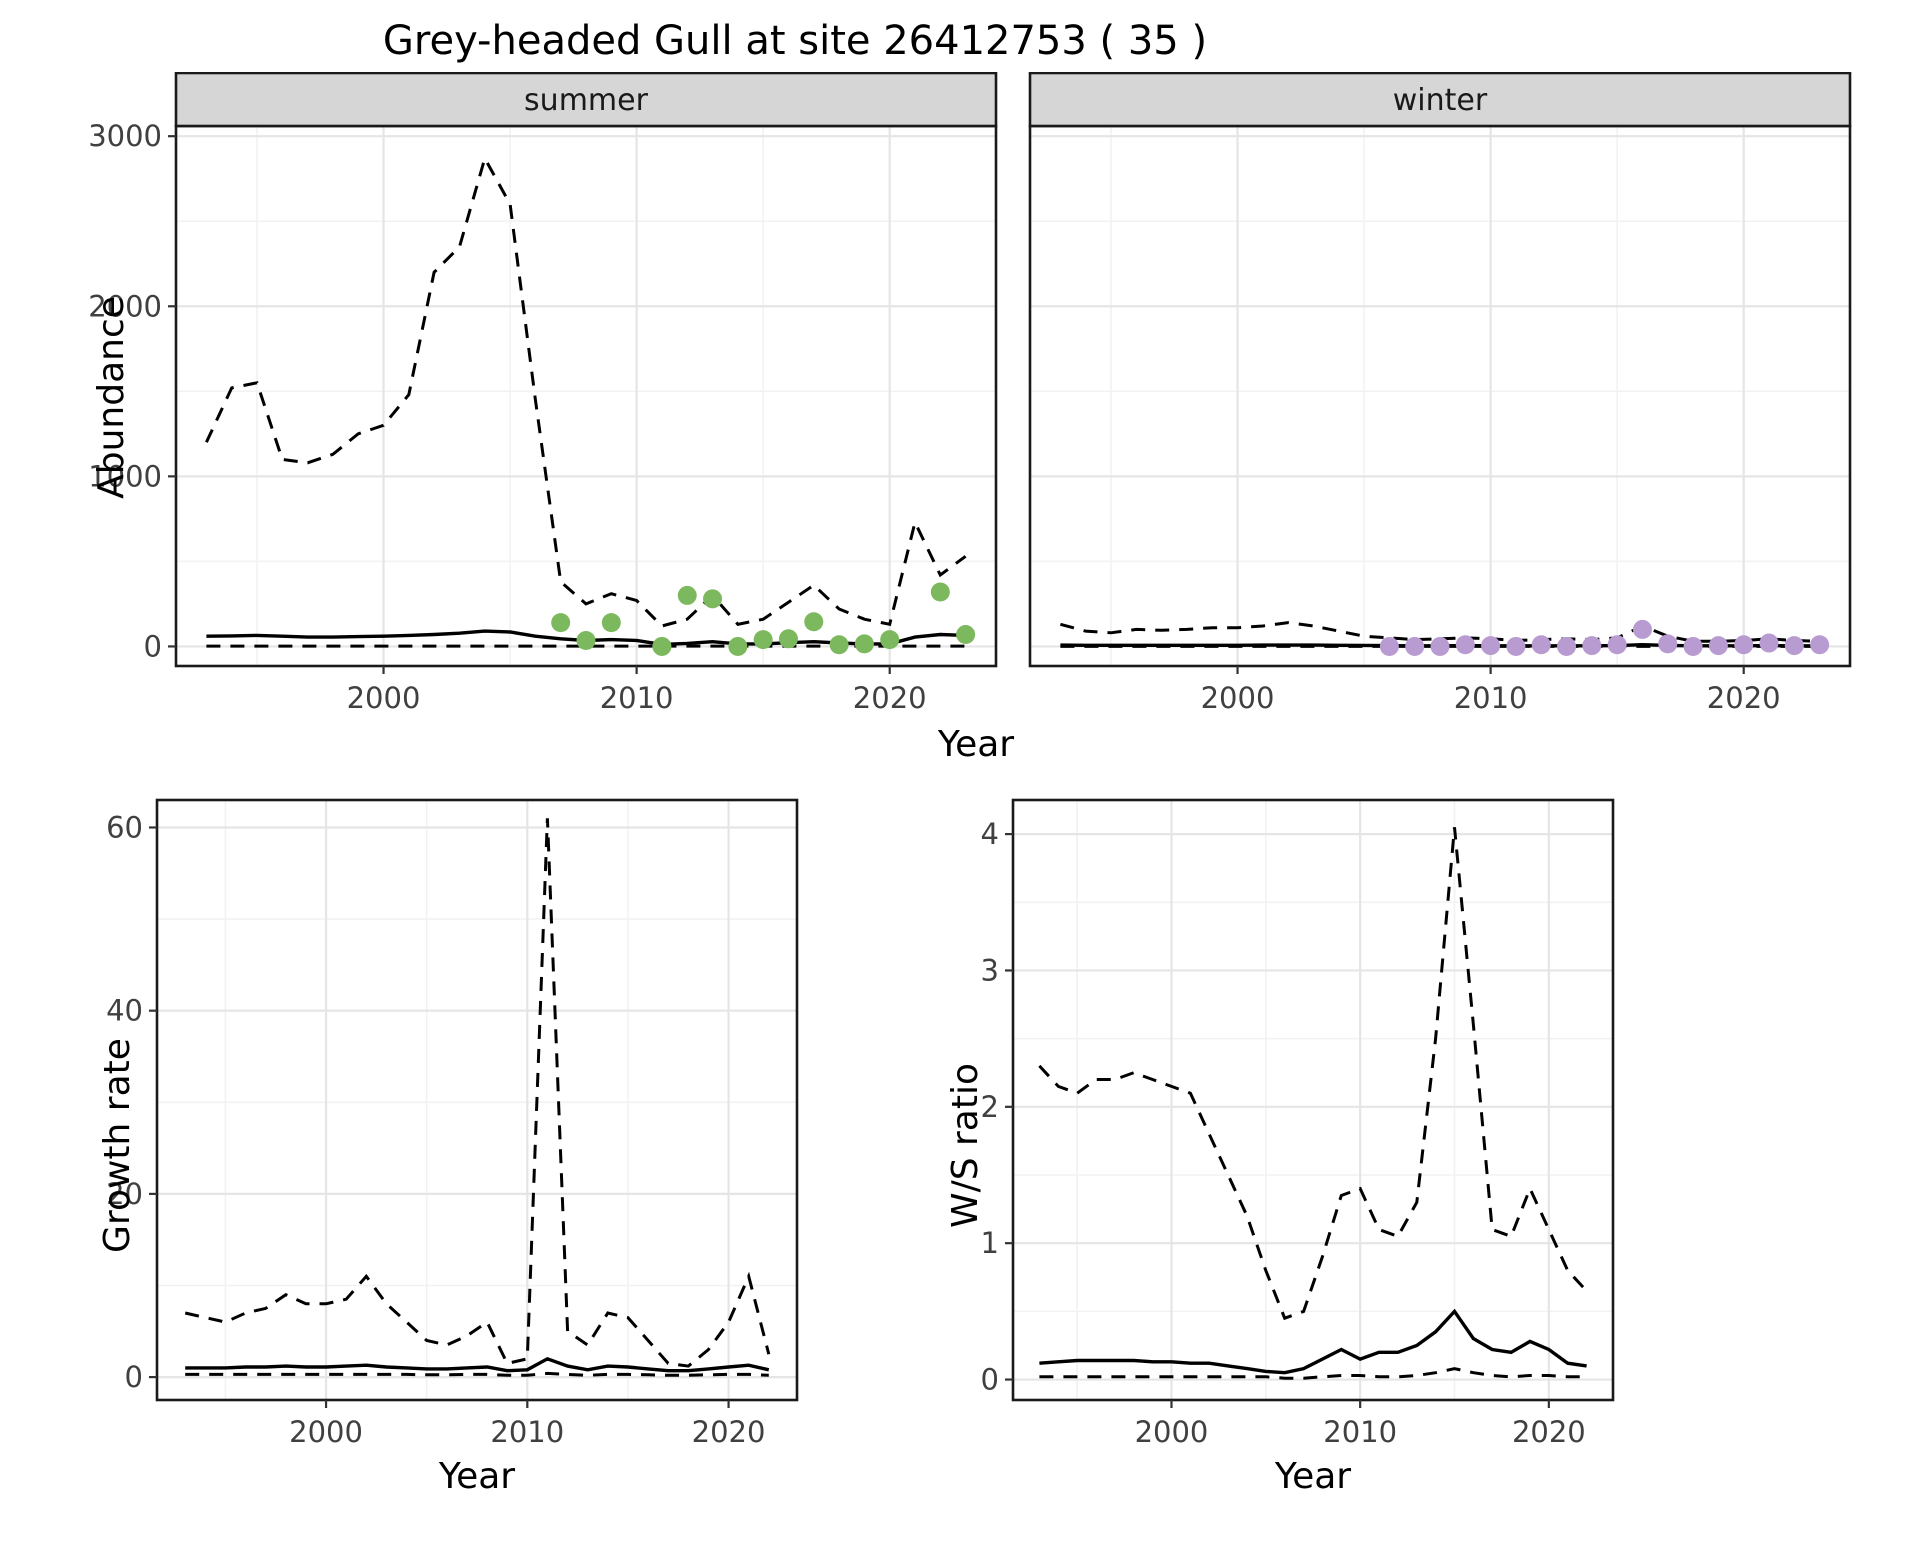 This screenshot has height=1560, width=1920. Describe the element at coordinates (124, 827) in the screenshot. I see `svg-text: 60` at that location.